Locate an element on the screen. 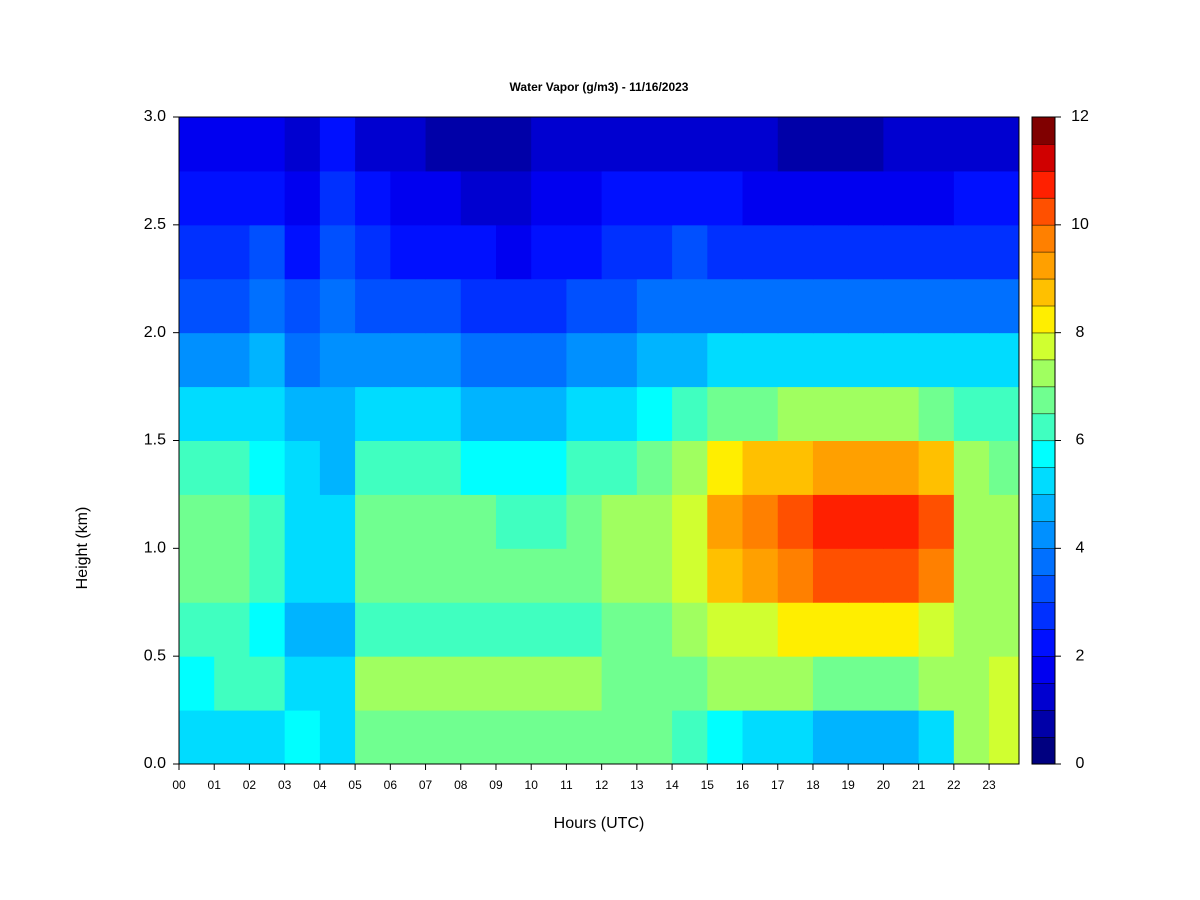  colorbar-tick-label: 4 is located at coordinates (1080, 548).